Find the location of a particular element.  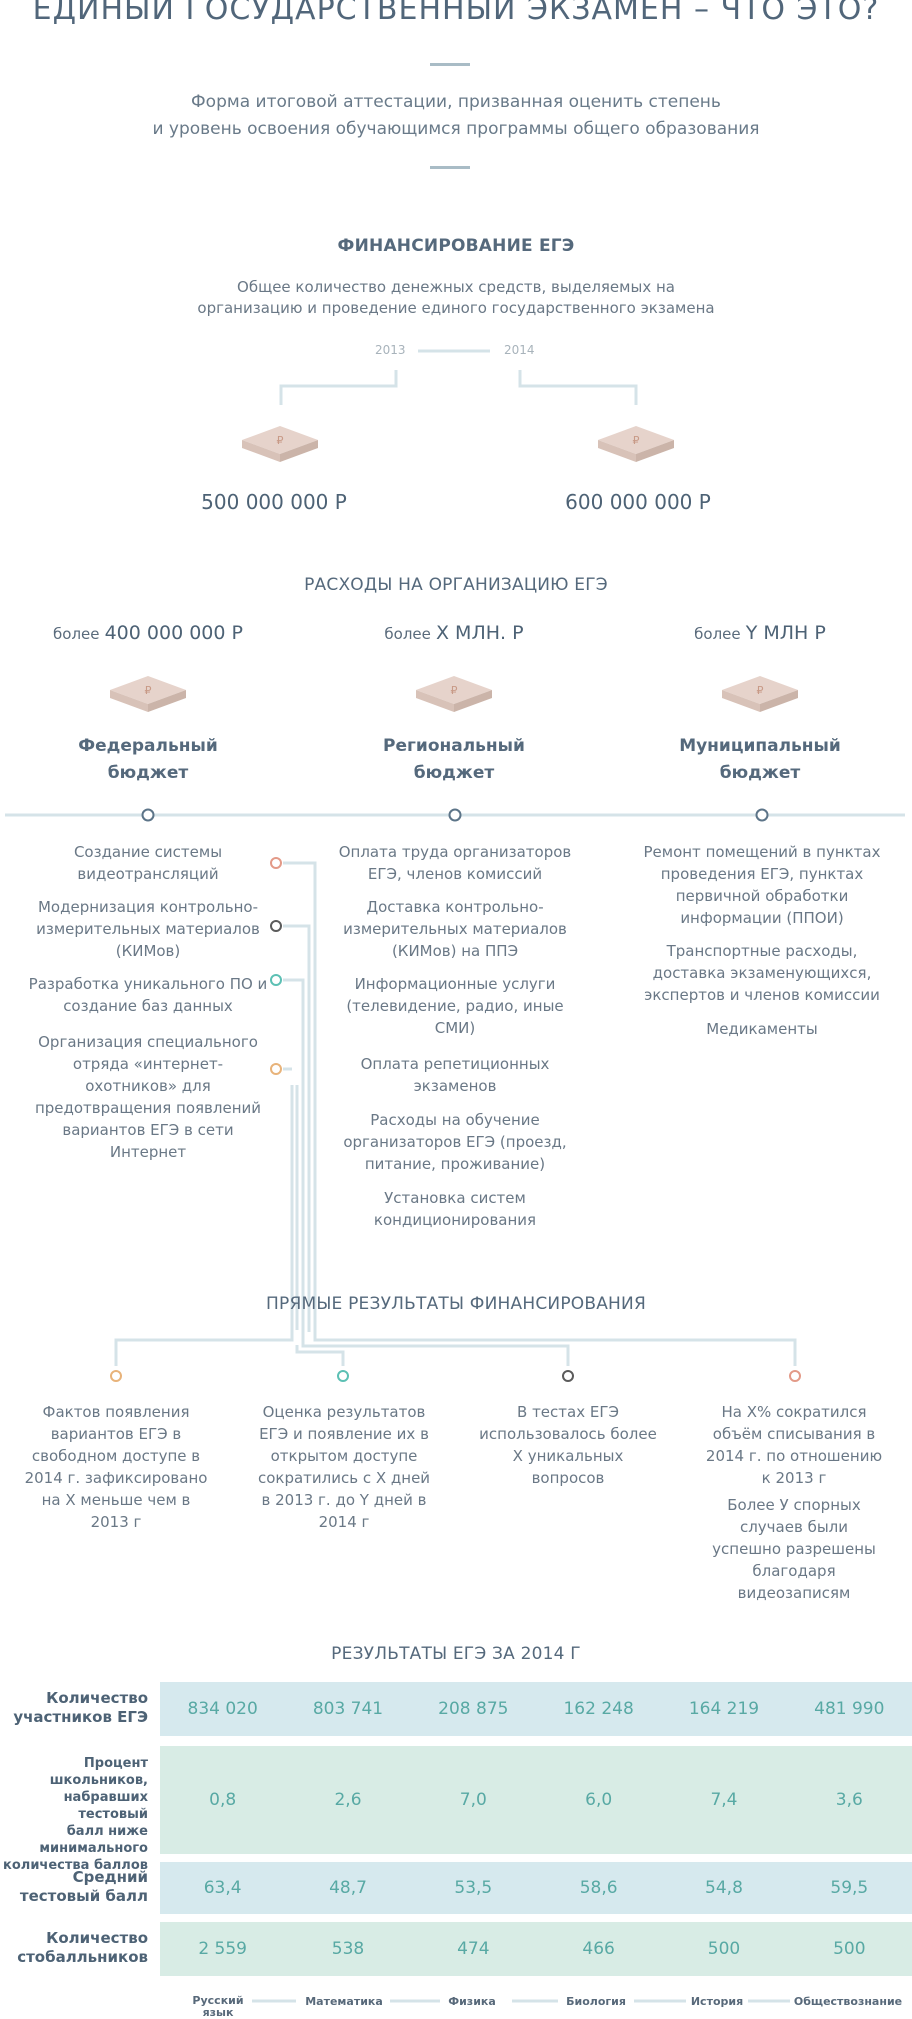

financing-title: ФИНАНСИРОВАНИЕ ЕГЭ is located at coordinates (456, 246).